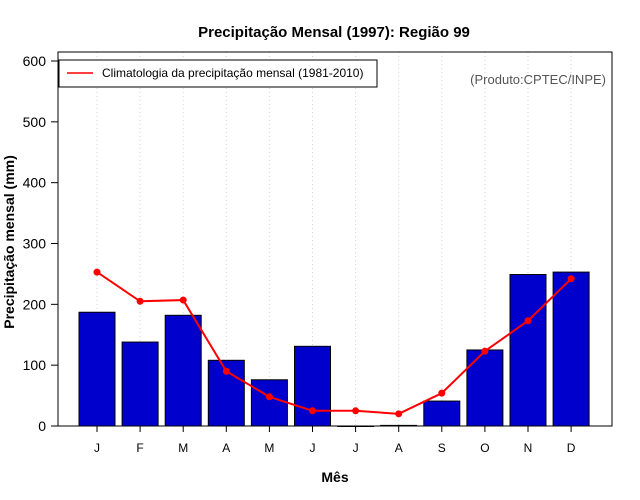 The height and width of the screenshot is (500, 640). I want to click on y-axis: 0 100 200 300 400 500 600, so click(40, 243).